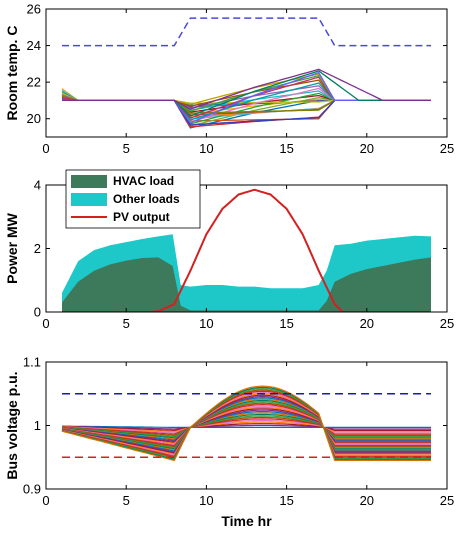  I want to click on legend-label: HVAC load, so click(143, 181).